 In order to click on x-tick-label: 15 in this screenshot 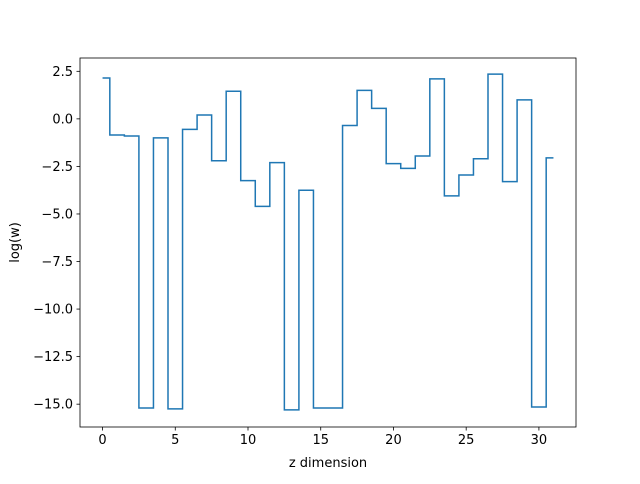, I will do `click(320, 440)`.